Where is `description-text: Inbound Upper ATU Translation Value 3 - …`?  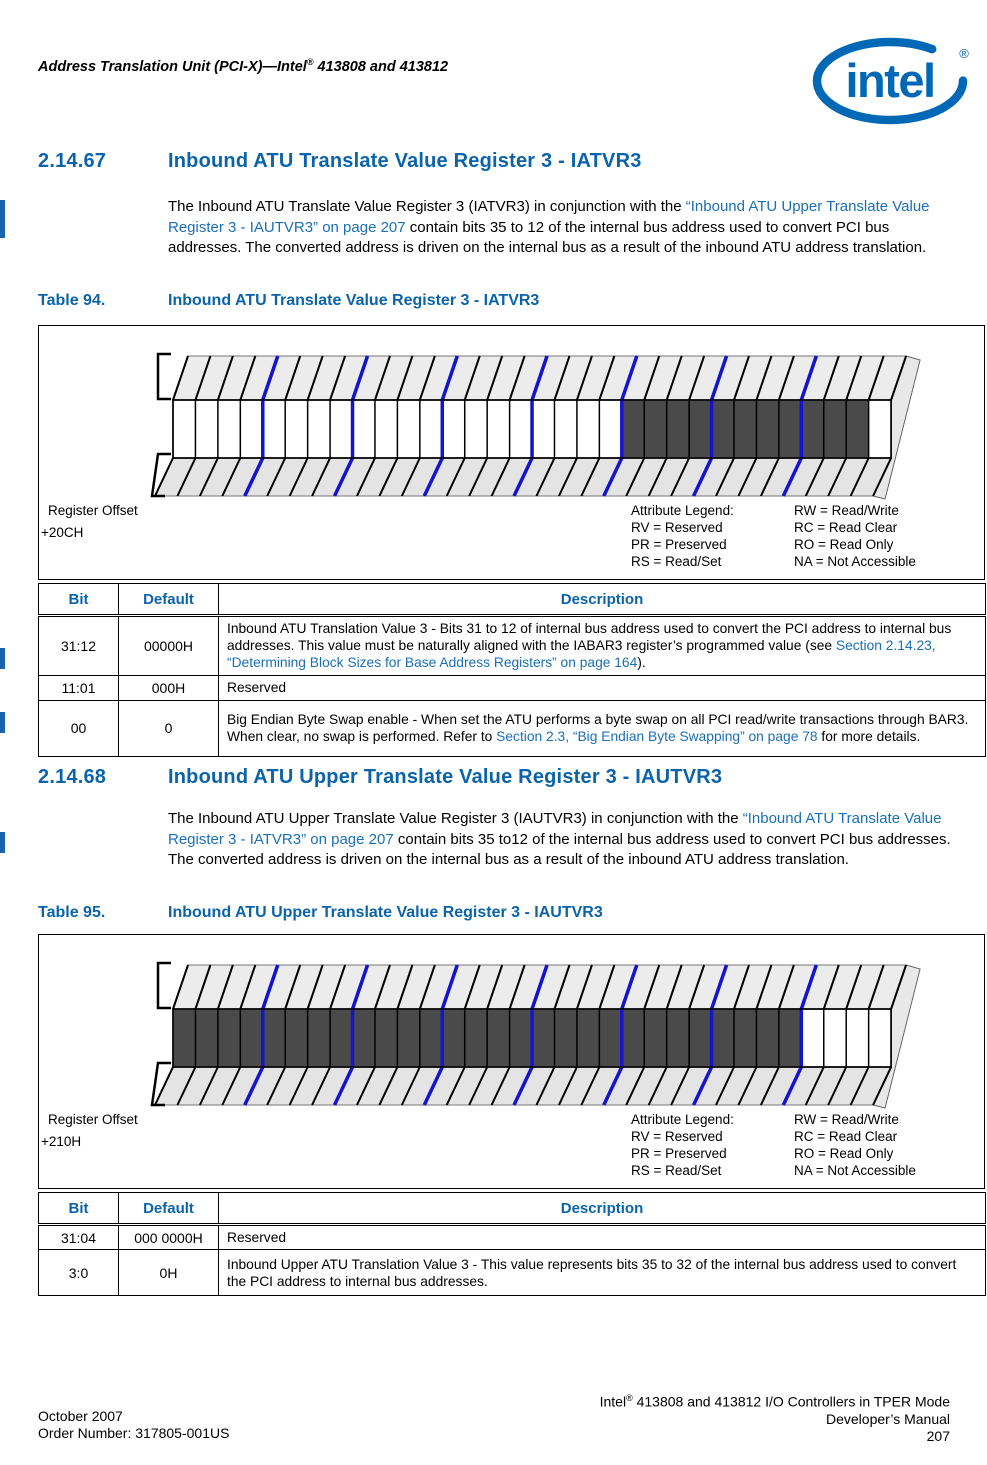 description-text: Inbound Upper ATU Translation Value 3 - … is located at coordinates (592, 1272).